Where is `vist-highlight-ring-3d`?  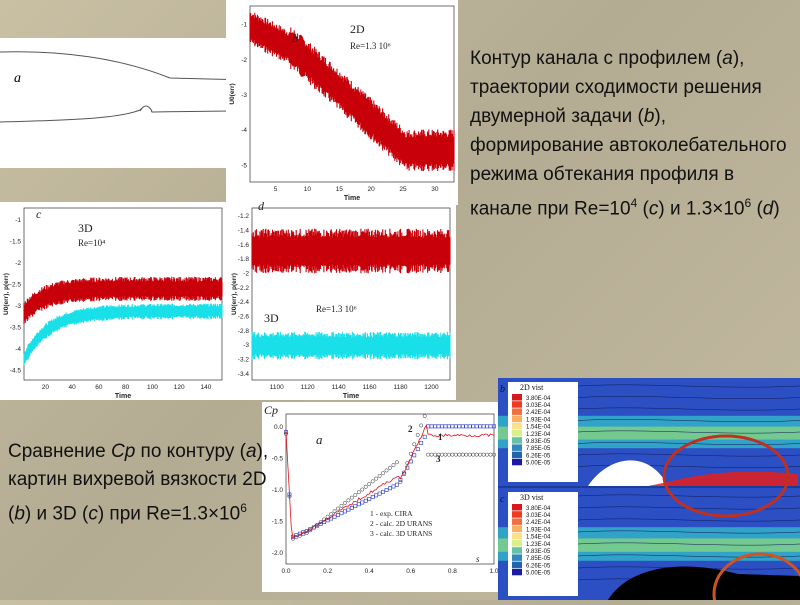 vist-highlight-ring-3d is located at coordinates (756, 578).